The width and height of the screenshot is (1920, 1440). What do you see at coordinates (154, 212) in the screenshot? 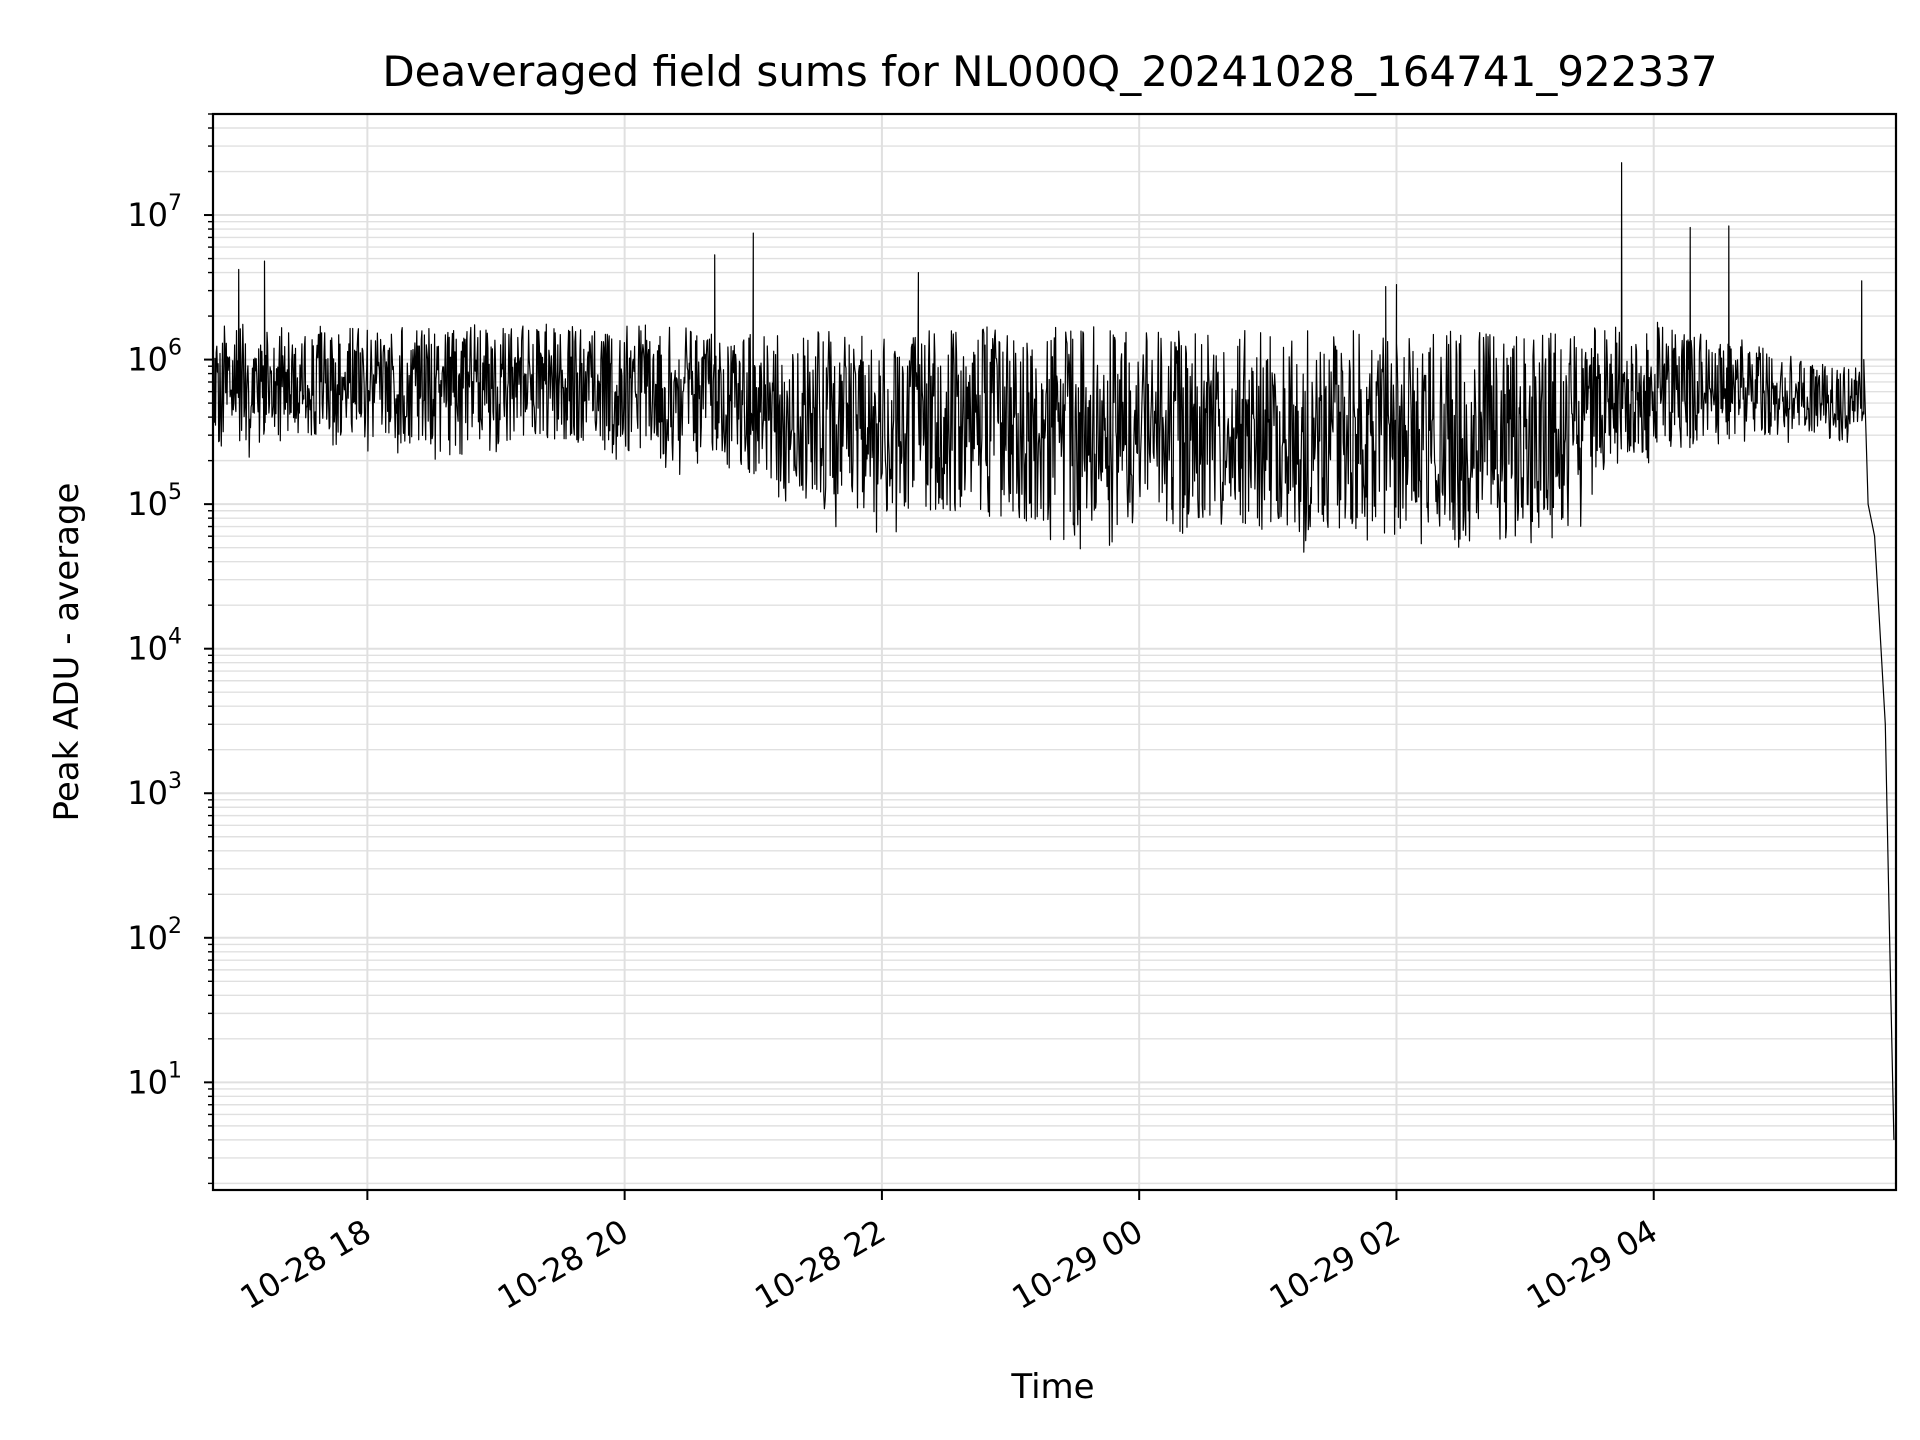
I see `y-tick-label: 10⁷` at bounding box center [154, 212].